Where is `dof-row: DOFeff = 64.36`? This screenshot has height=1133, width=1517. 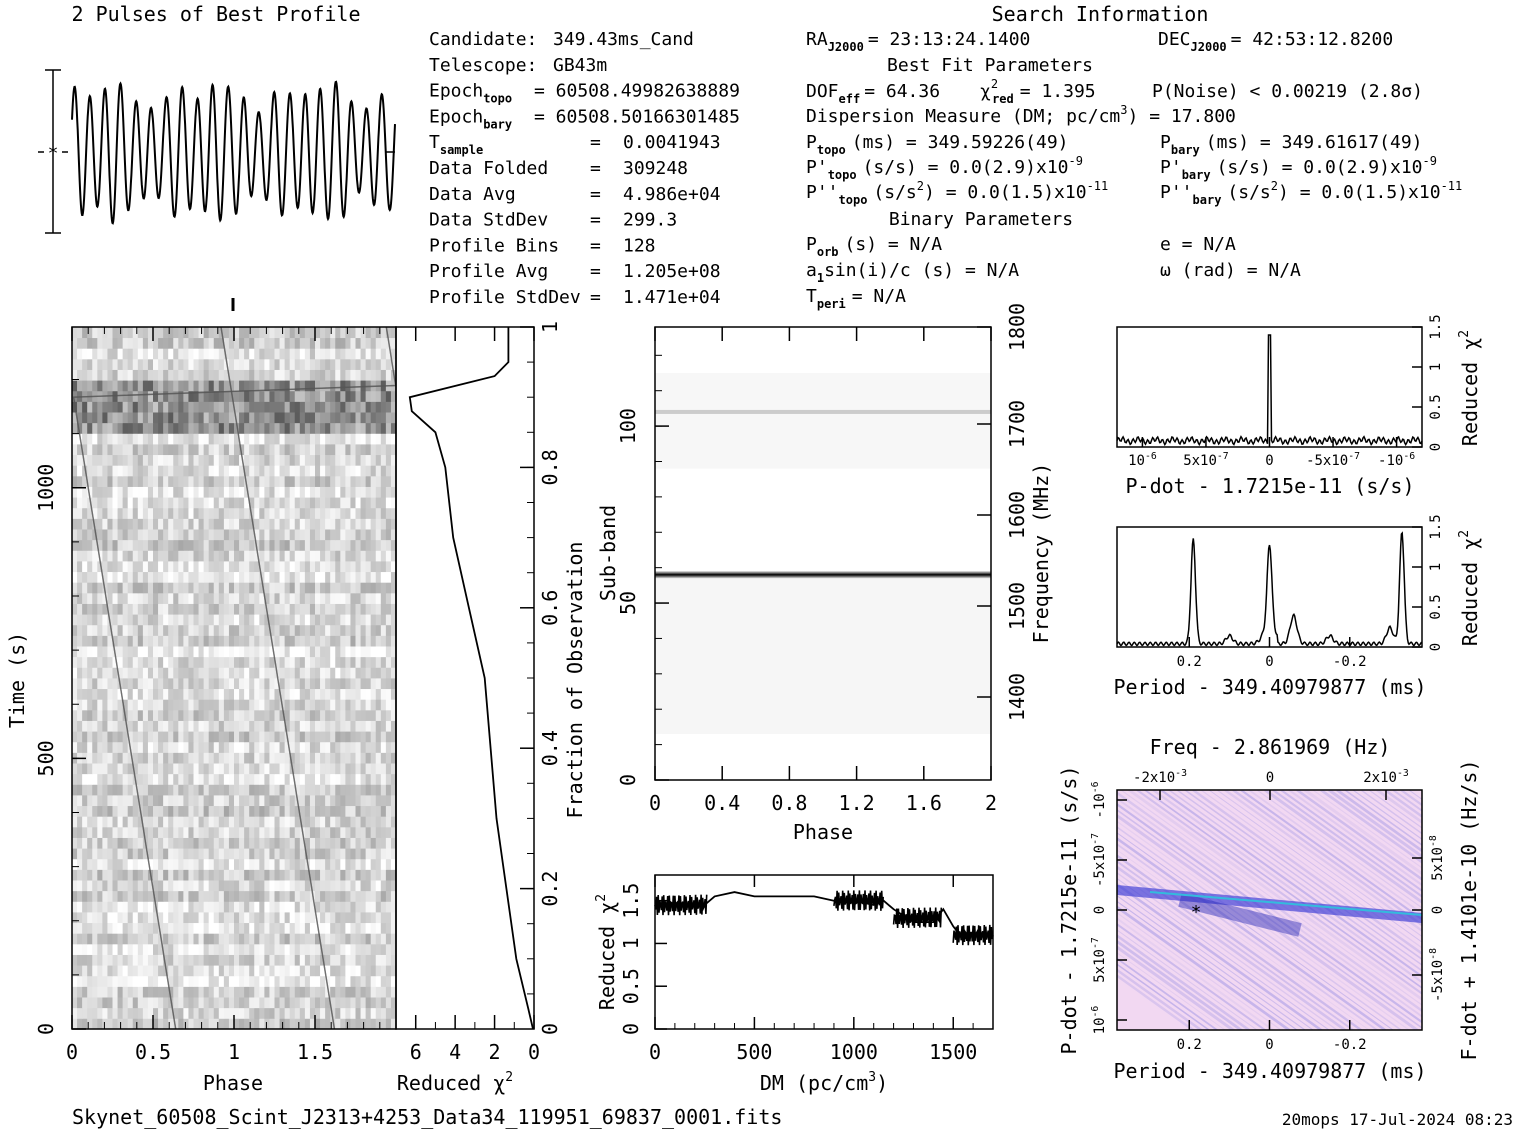 dof-row: DOFeff = 64.36 is located at coordinates (873, 93).